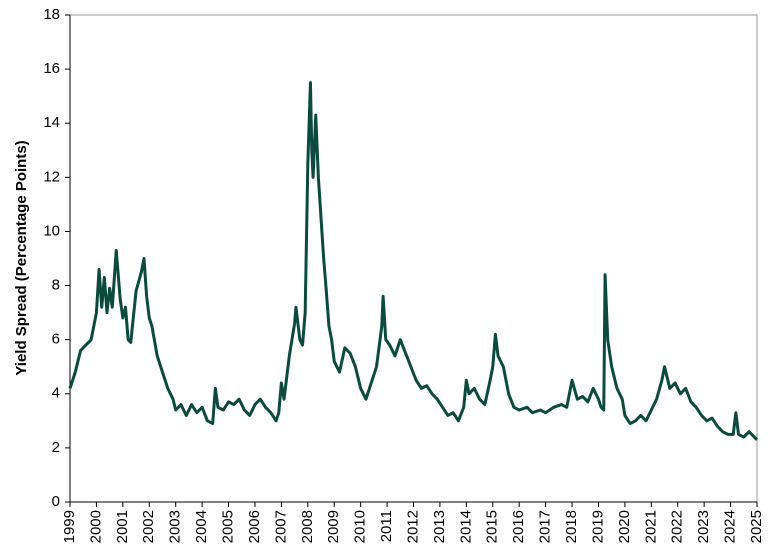 The width and height of the screenshot is (770, 558). I want to click on x-tick-label: 2005, so click(228, 526).